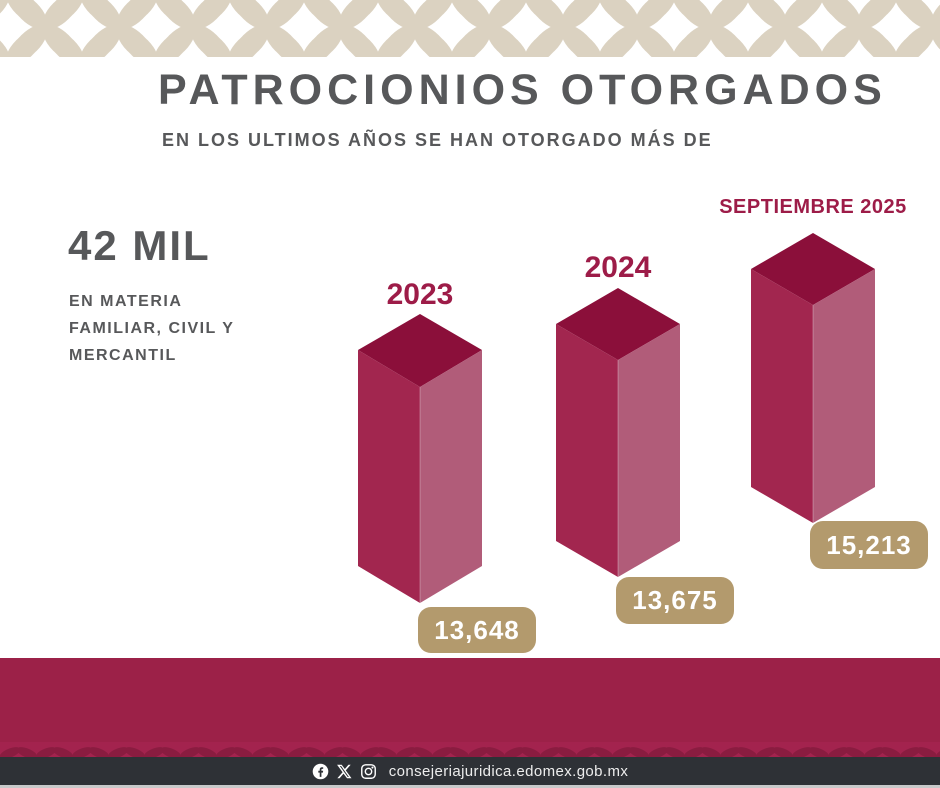  Describe the element at coordinates (420, 294) in the screenshot. I see `category-label-2023: 2023` at that location.